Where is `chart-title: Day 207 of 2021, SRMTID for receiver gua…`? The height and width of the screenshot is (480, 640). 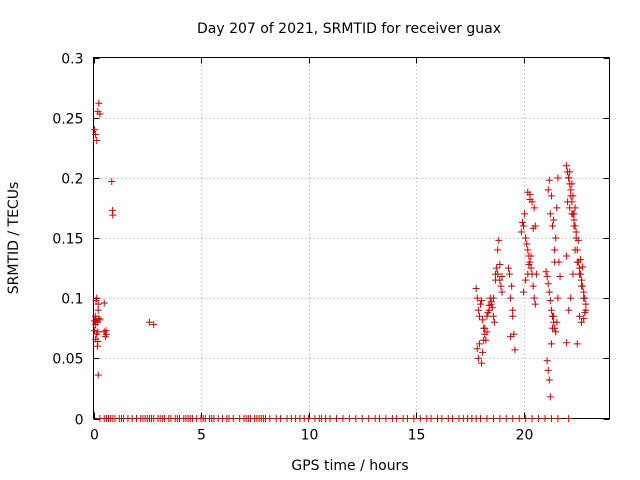 chart-title: Day 207 of 2021, SRMTID for receiver gua… is located at coordinates (349, 29).